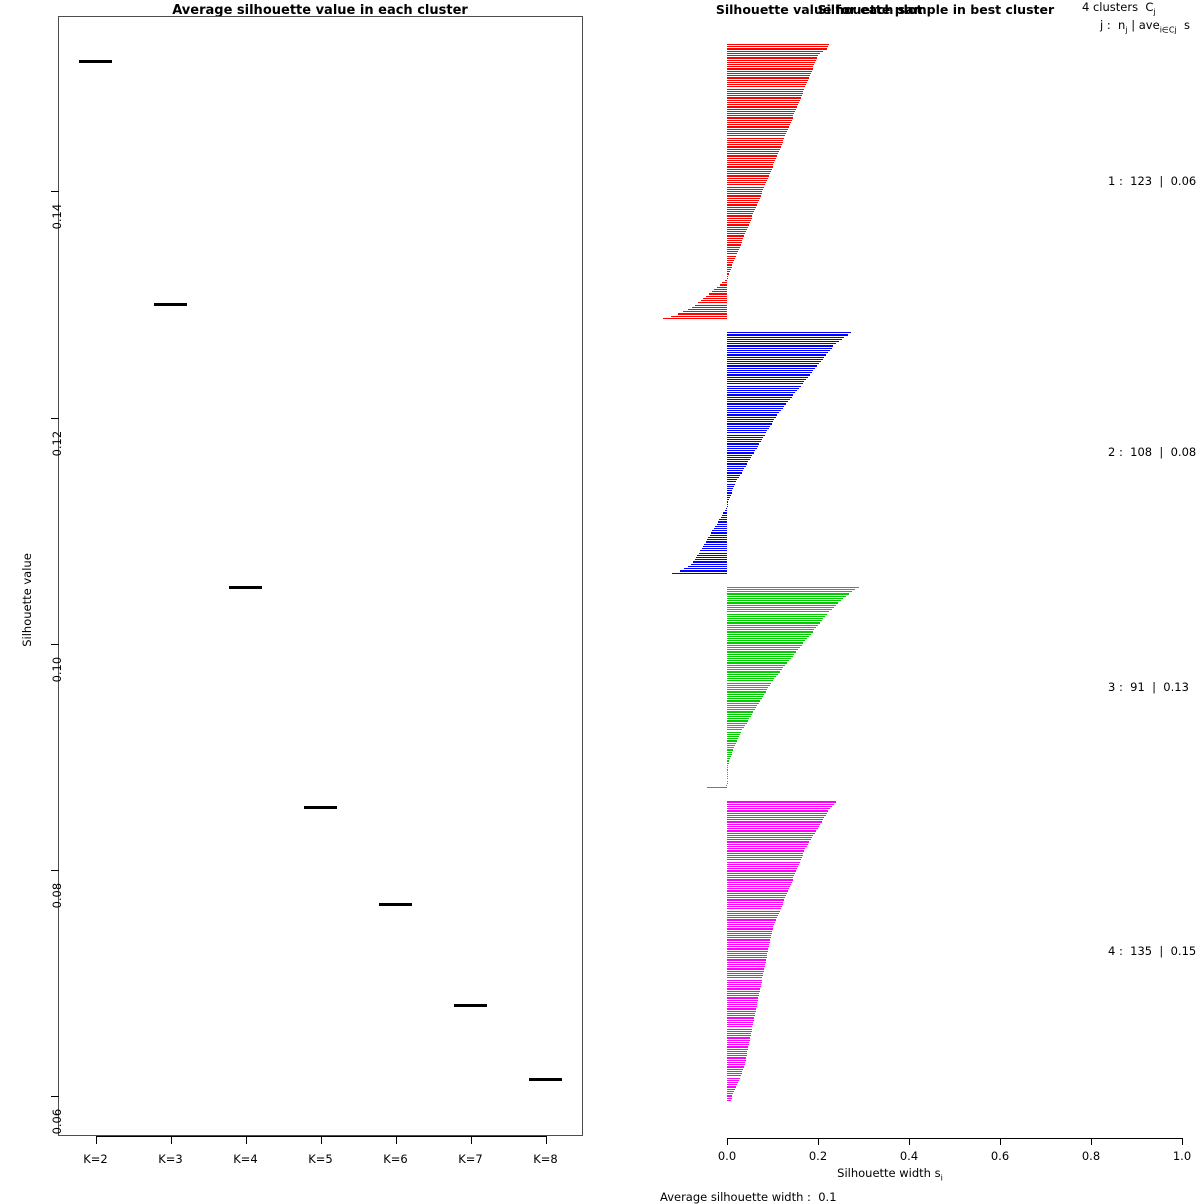 This screenshot has width=1200, height=1204. Describe the element at coordinates (55, 192) in the screenshot. I see `left-y-tick` at that location.